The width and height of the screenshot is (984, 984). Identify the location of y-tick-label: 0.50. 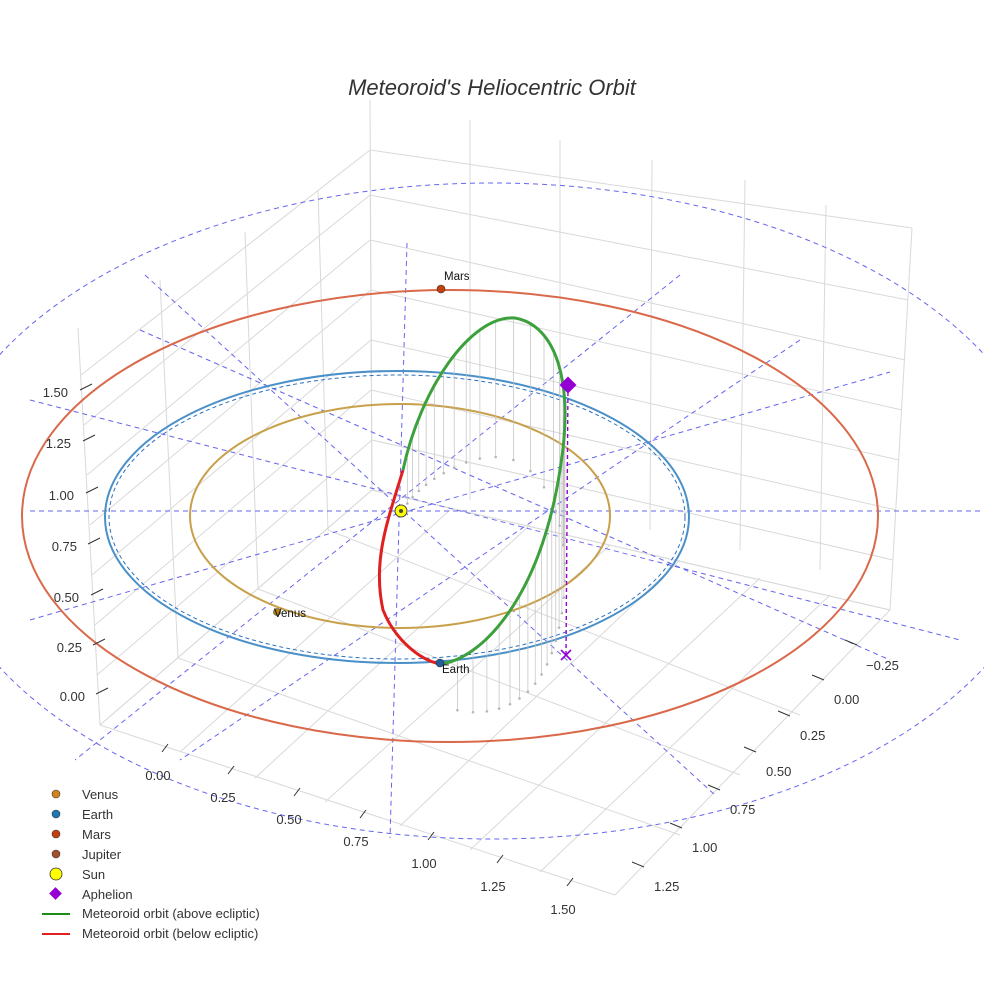
(778, 771).